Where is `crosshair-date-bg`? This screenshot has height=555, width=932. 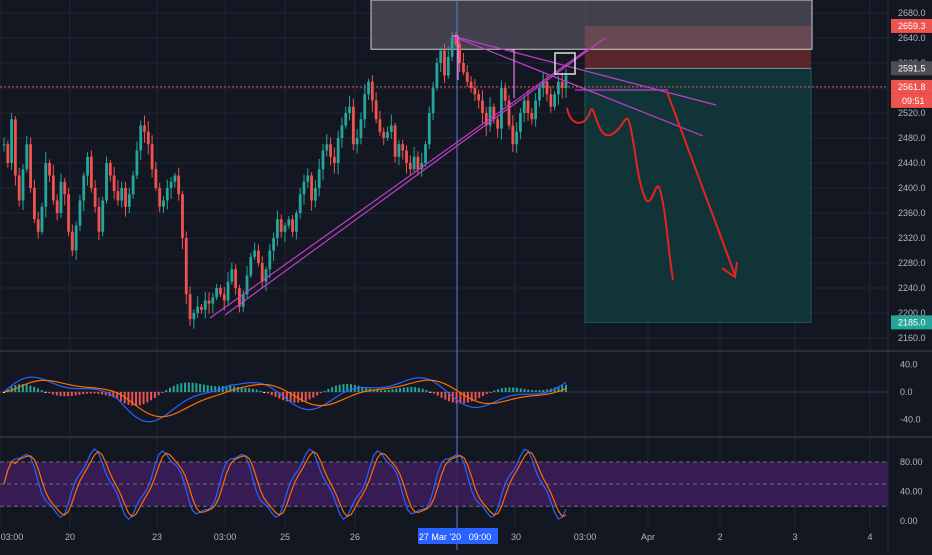
crosshair-date-bg is located at coordinates (440, 536).